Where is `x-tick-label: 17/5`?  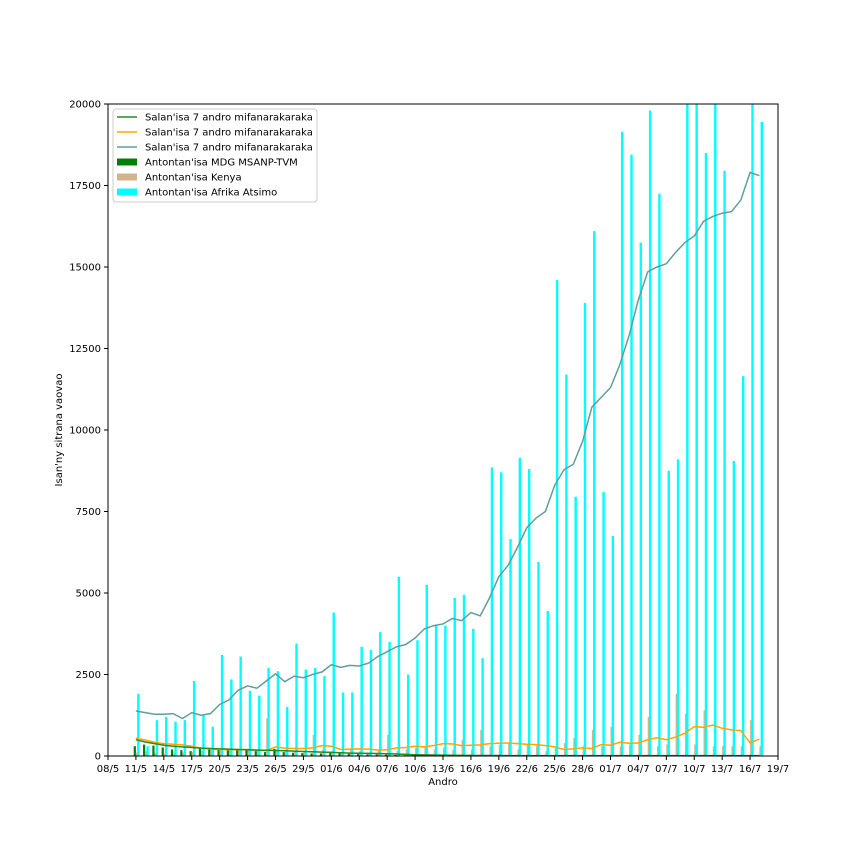 x-tick-label: 17/5 is located at coordinates (192, 769).